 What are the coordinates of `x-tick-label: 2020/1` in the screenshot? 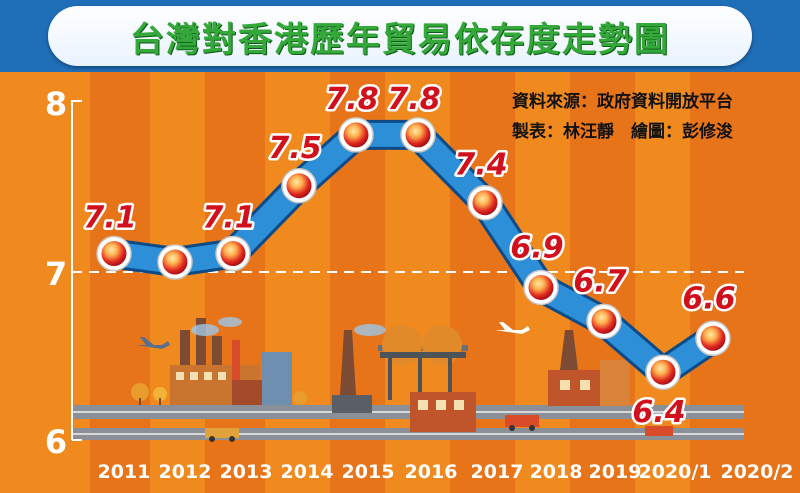 It's located at (674, 472).